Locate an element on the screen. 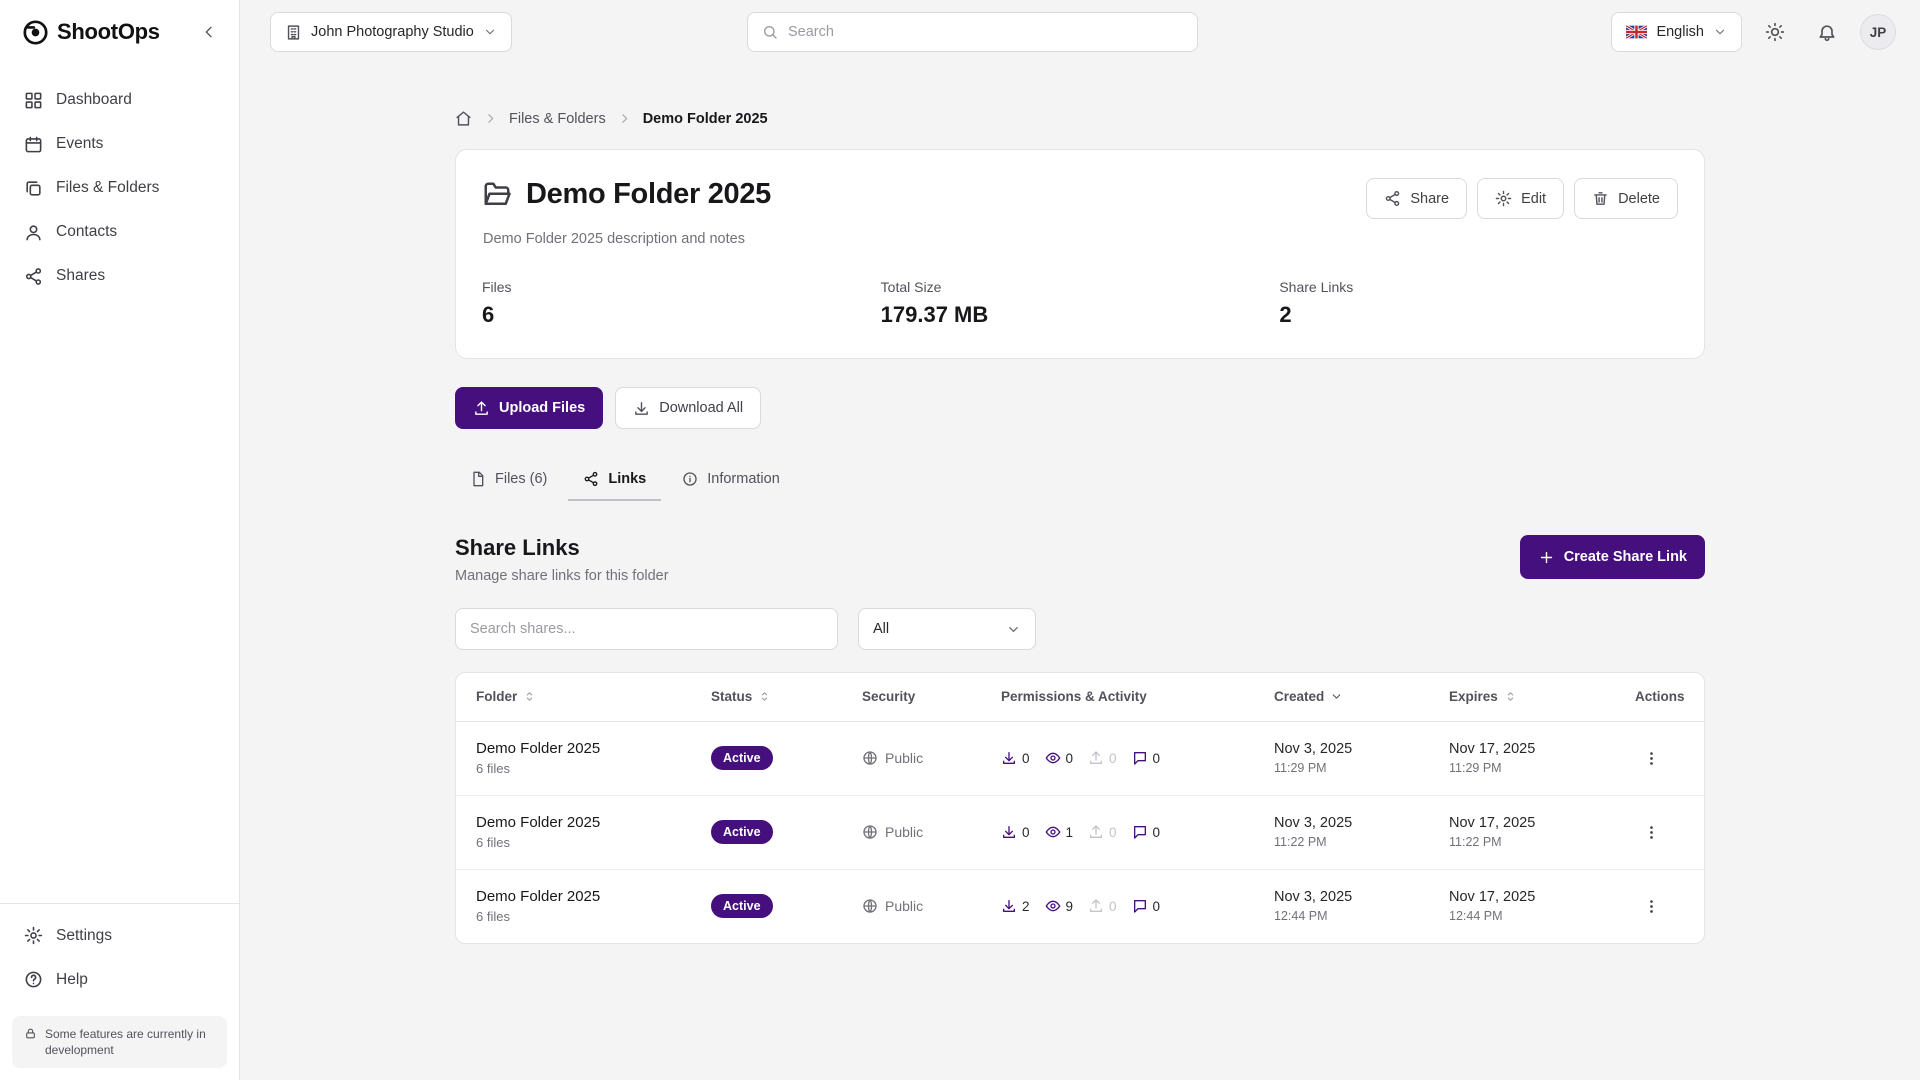  status-filter-value: All is located at coordinates (881, 629).